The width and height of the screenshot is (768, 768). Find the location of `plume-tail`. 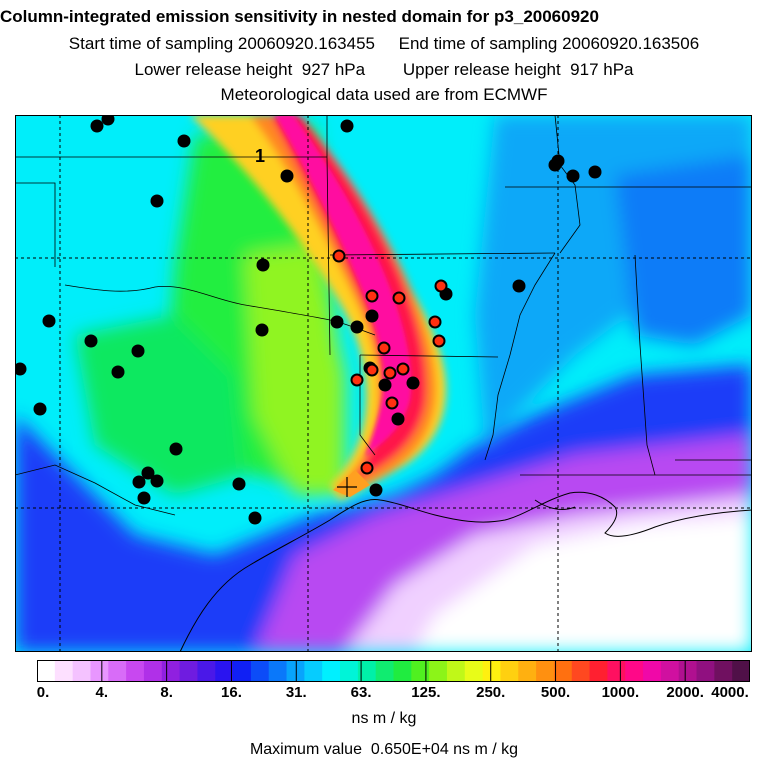

plume-tail is located at coordinates (351, 483).